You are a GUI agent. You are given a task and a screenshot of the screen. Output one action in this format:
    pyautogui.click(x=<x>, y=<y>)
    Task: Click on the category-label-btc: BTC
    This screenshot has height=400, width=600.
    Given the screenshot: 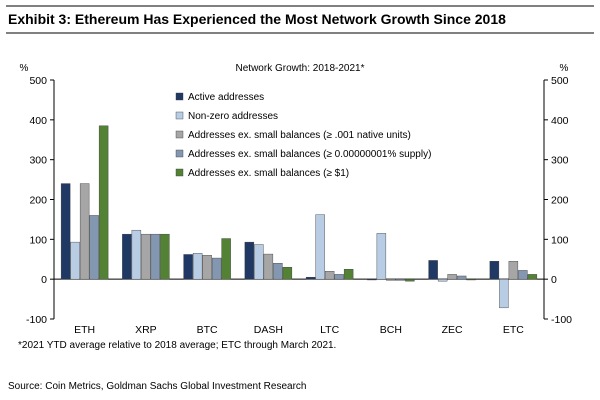 What is the action you would take?
    pyautogui.click(x=207, y=330)
    